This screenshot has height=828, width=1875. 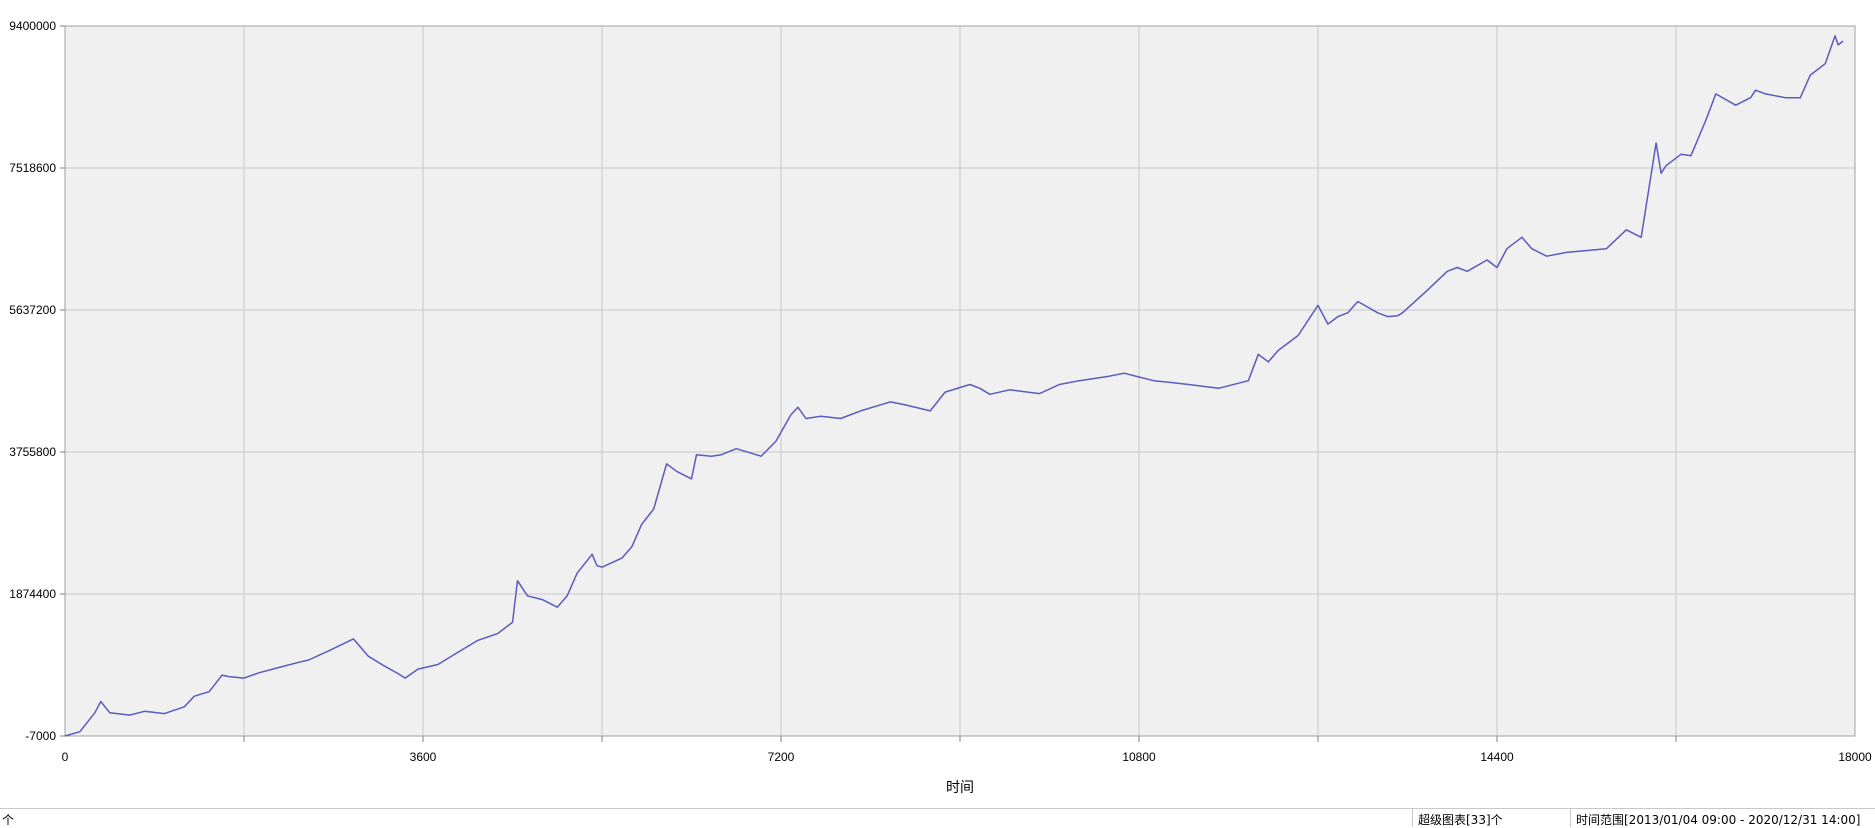 I want to click on status-charts-count: 超级图表[33]个, so click(x=1460, y=820).